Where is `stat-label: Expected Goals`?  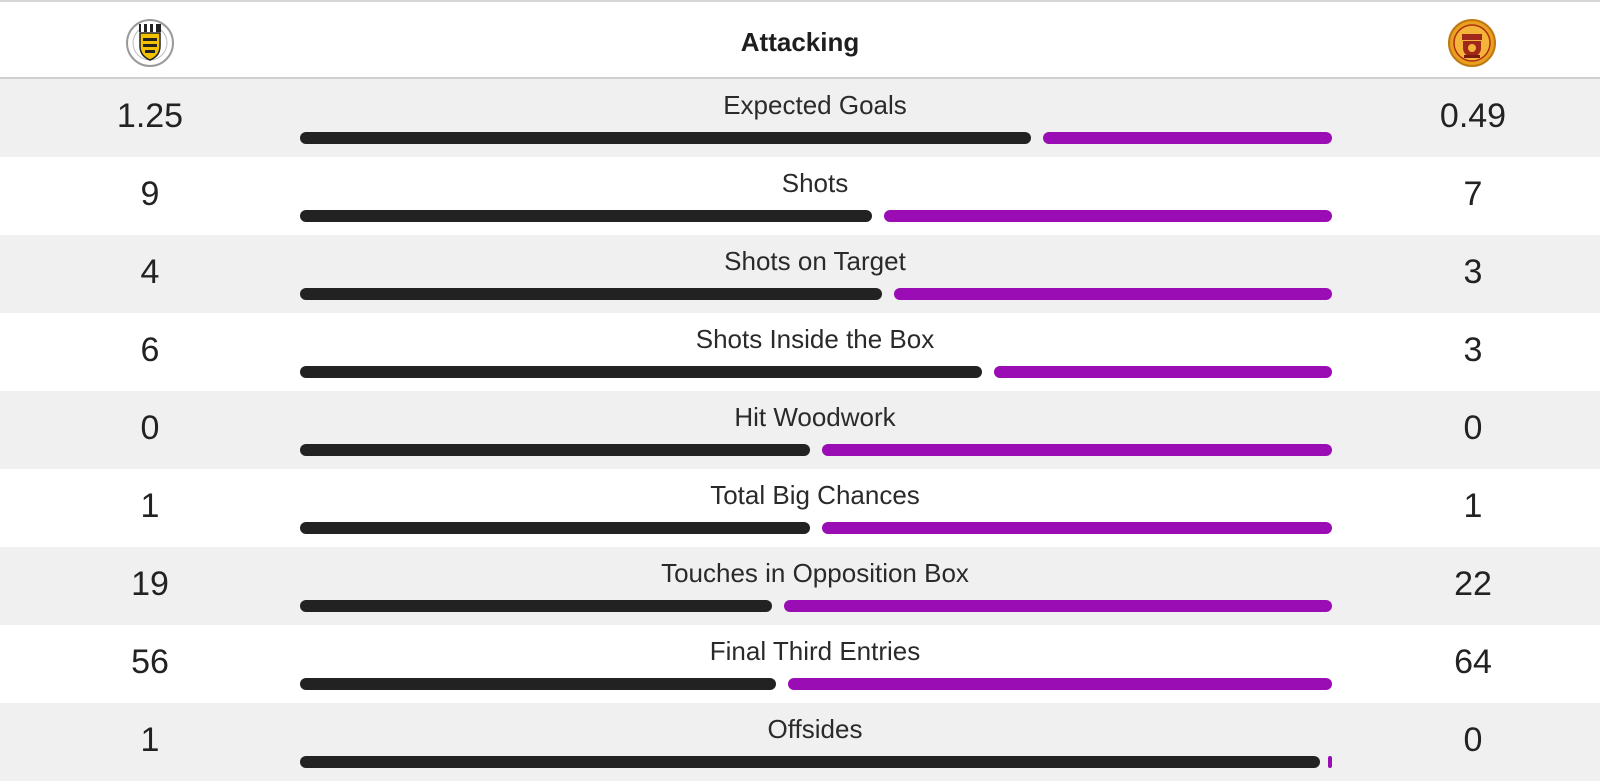 stat-label: Expected Goals is located at coordinates (815, 105).